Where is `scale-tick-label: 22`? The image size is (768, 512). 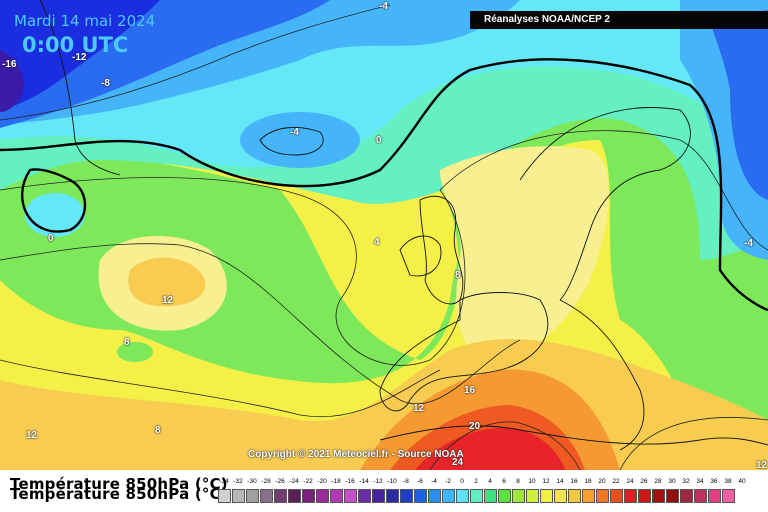 scale-tick-label: 22 is located at coordinates (616, 481).